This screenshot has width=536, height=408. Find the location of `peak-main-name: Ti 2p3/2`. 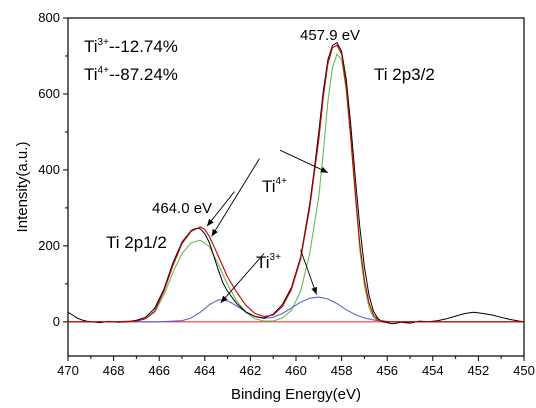

peak-main-name: Ti 2p3/2 is located at coordinates (404, 74).